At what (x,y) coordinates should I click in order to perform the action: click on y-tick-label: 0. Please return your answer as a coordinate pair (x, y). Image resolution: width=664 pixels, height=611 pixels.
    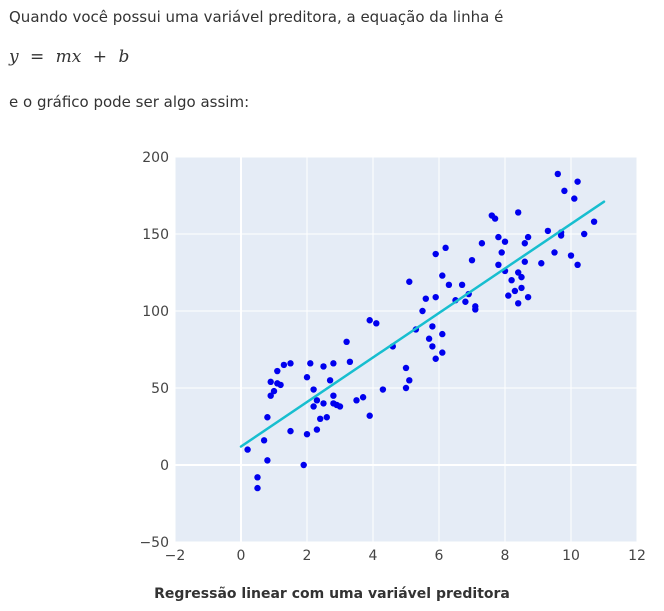
    Looking at the image, I should click on (164, 466).